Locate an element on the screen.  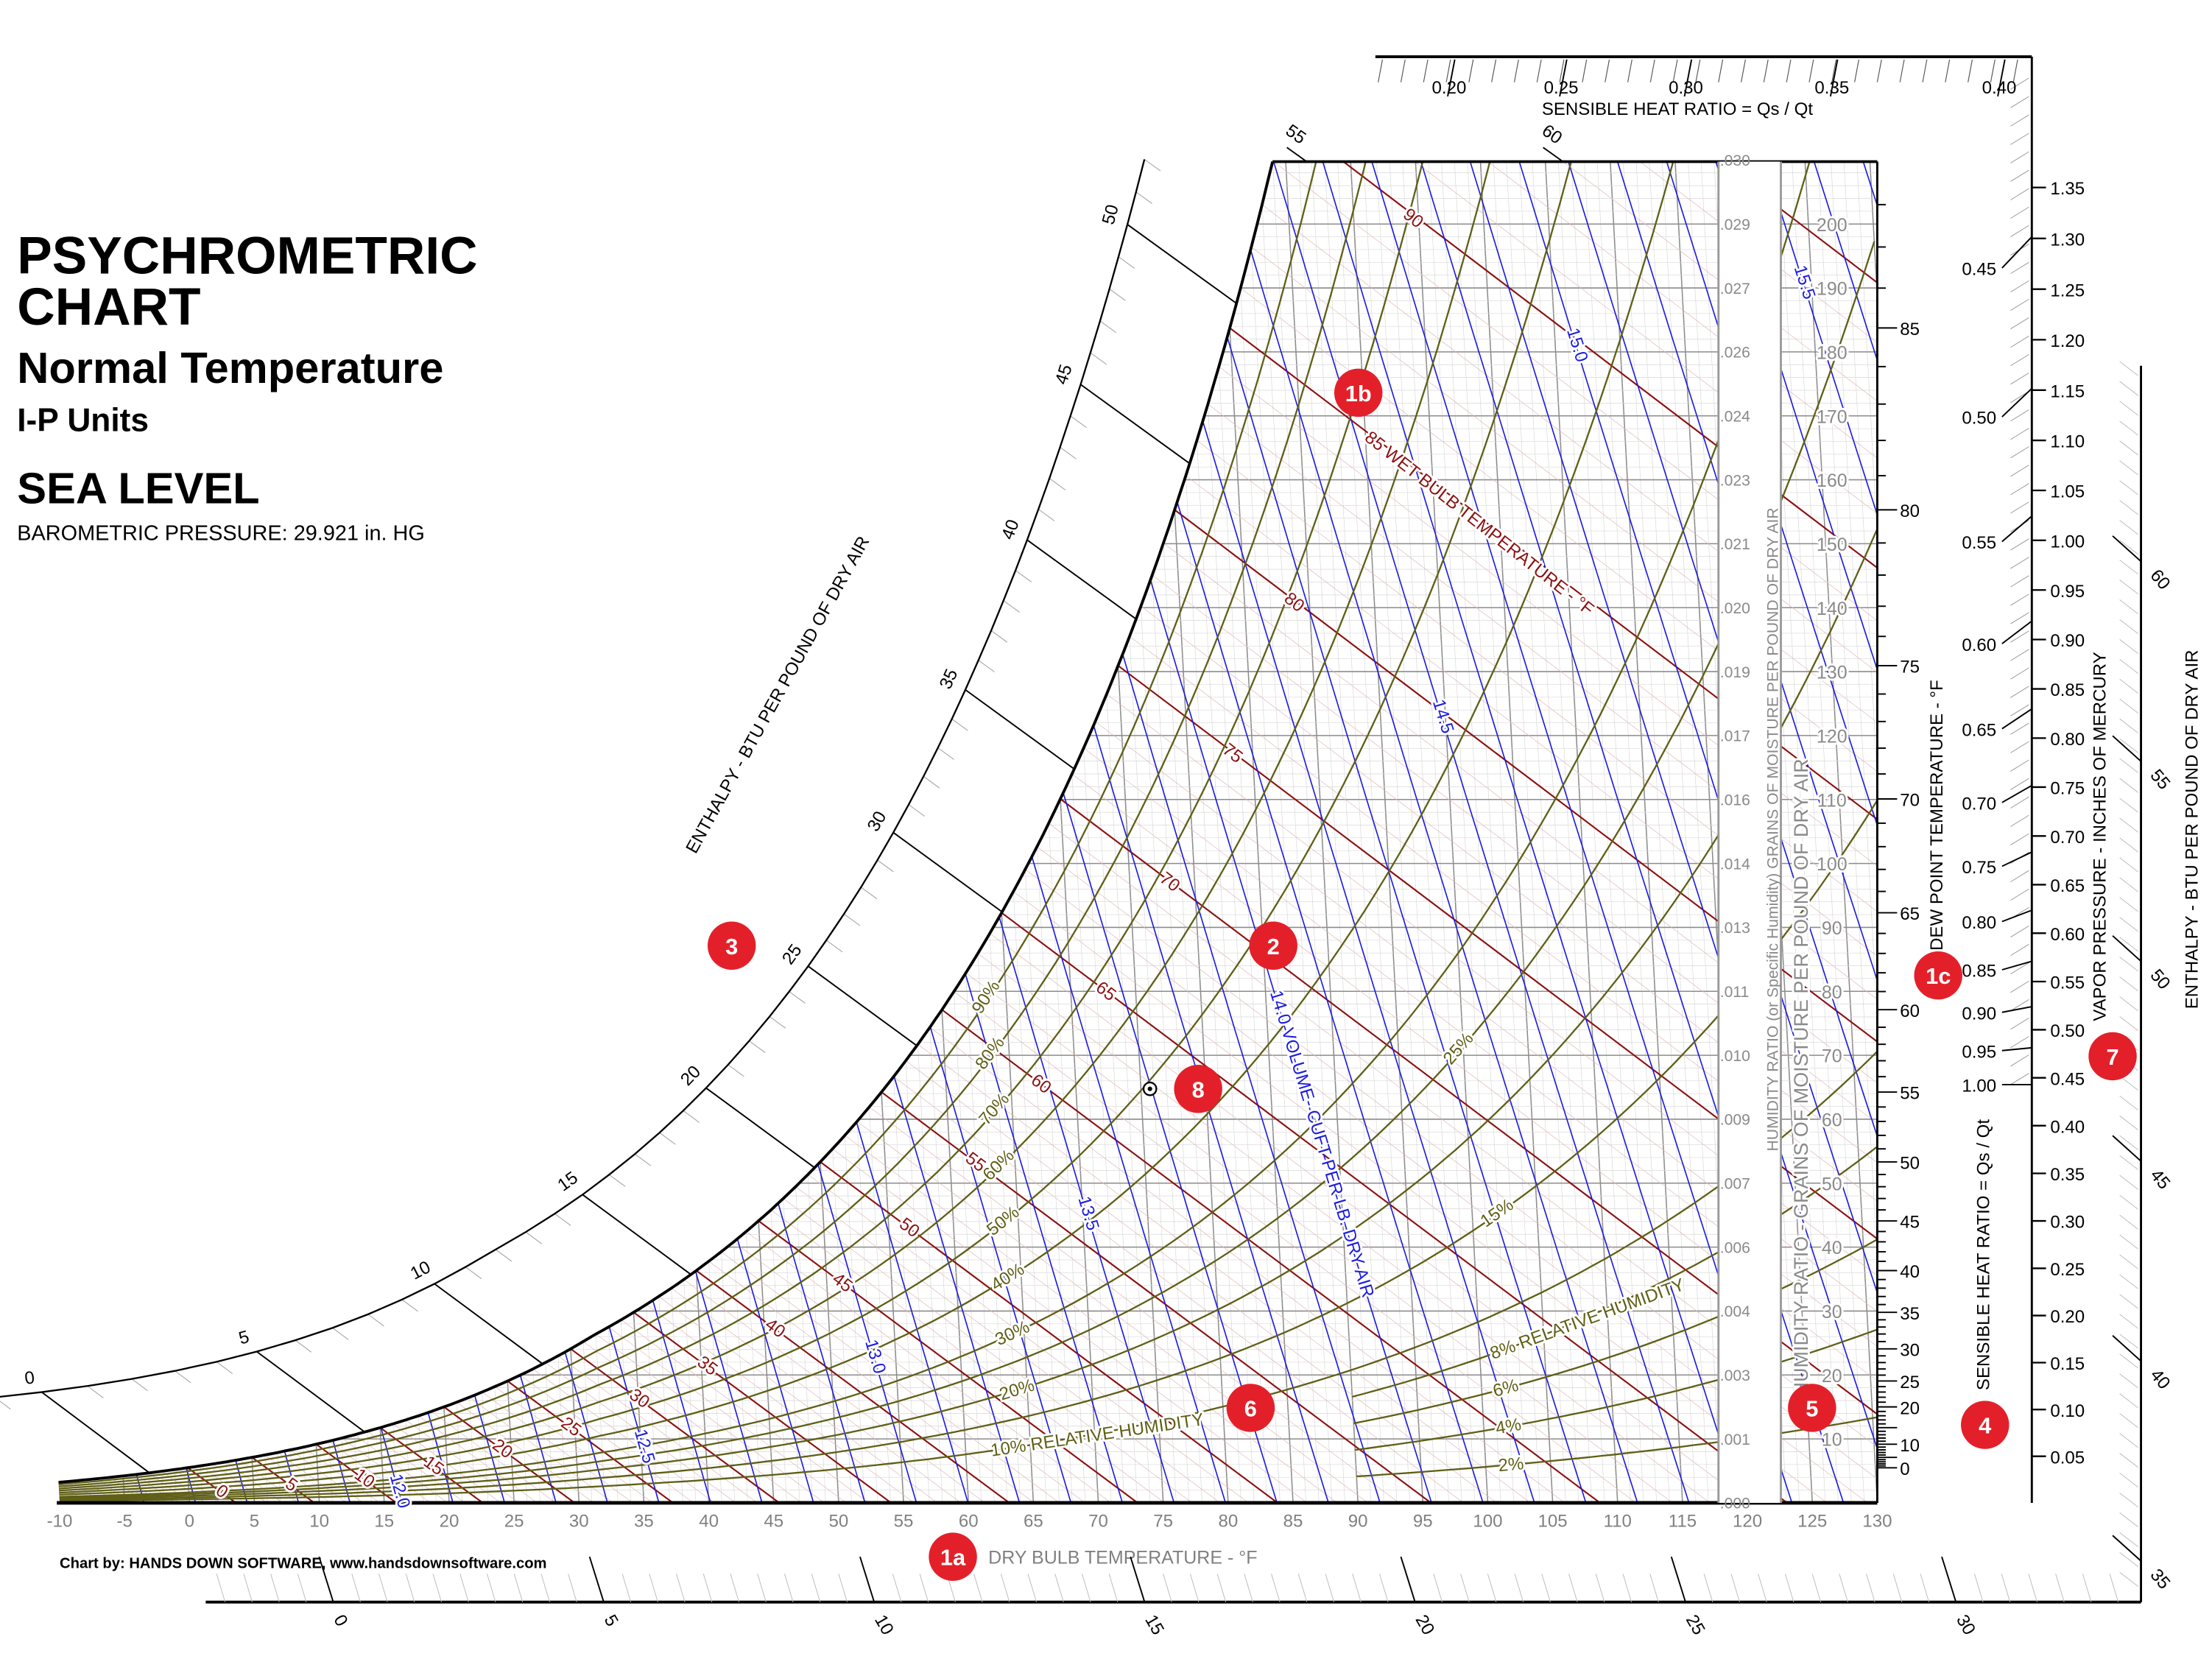
enthalpy-scale-label: 50 is located at coordinates (1111, 214).